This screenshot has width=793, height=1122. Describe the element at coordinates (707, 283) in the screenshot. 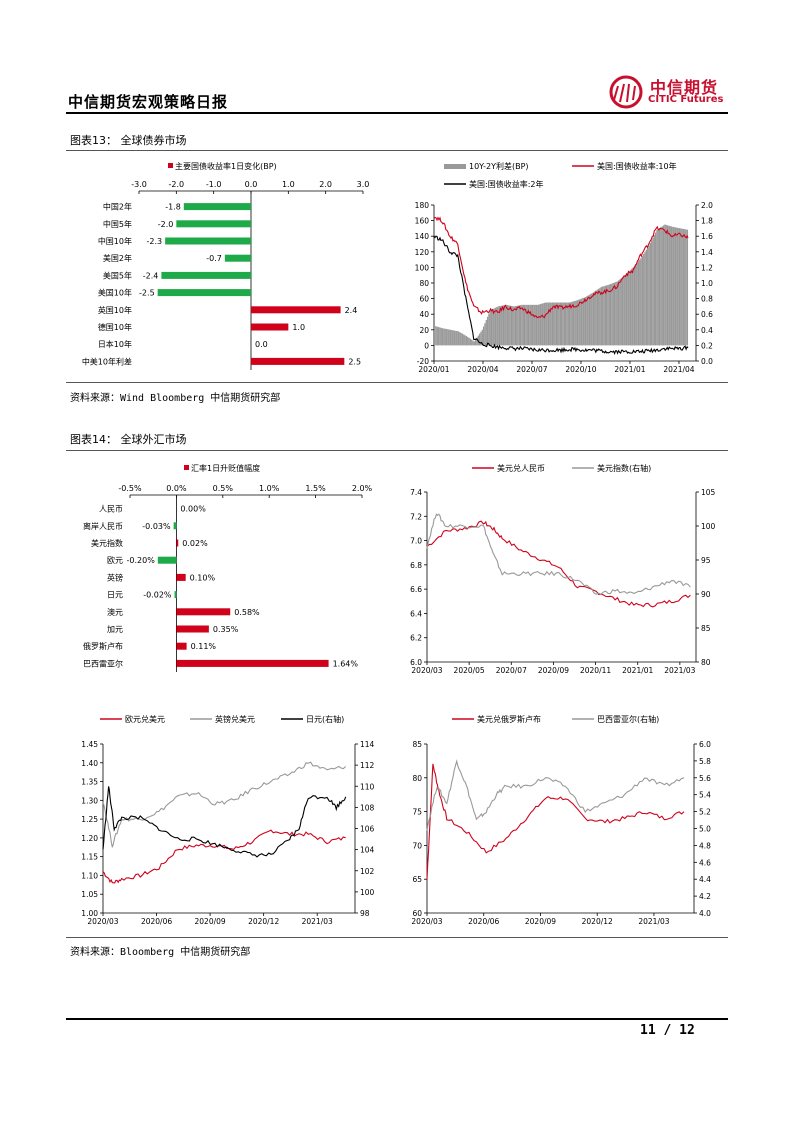

I see `y-right-tick-label: 1.0` at that location.